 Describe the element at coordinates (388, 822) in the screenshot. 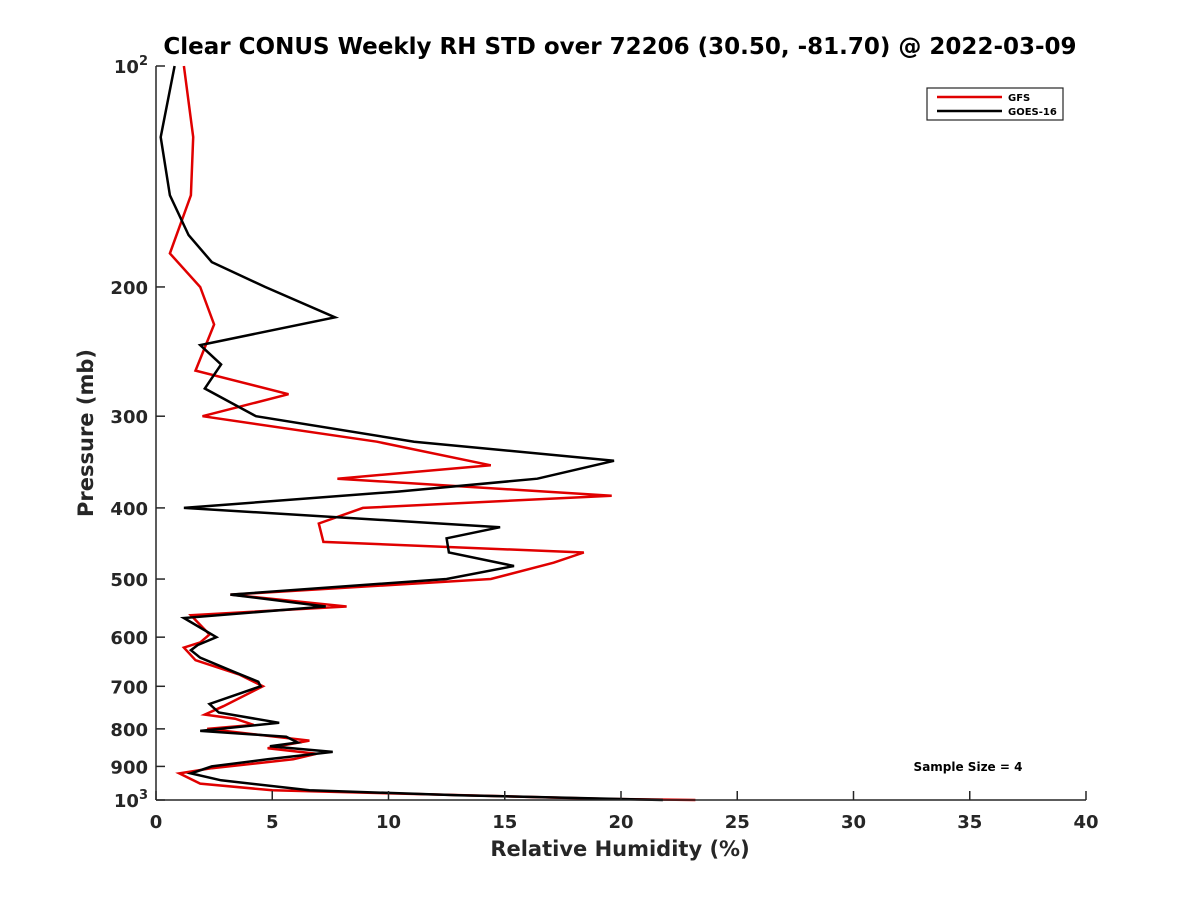

I see `x-tick-label: 10` at that location.